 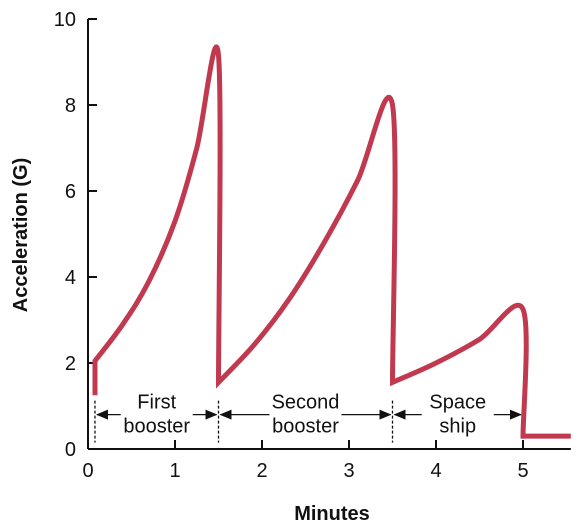 I want to click on phase-label-line: Second, so click(x=306, y=403).